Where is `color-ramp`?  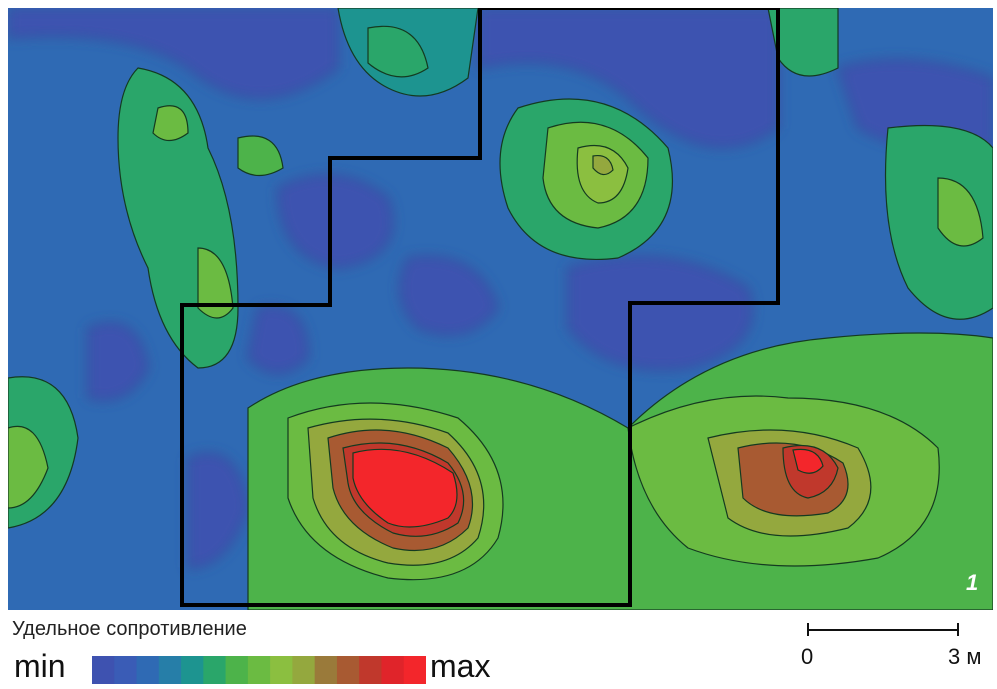
color-ramp is located at coordinates (259, 670).